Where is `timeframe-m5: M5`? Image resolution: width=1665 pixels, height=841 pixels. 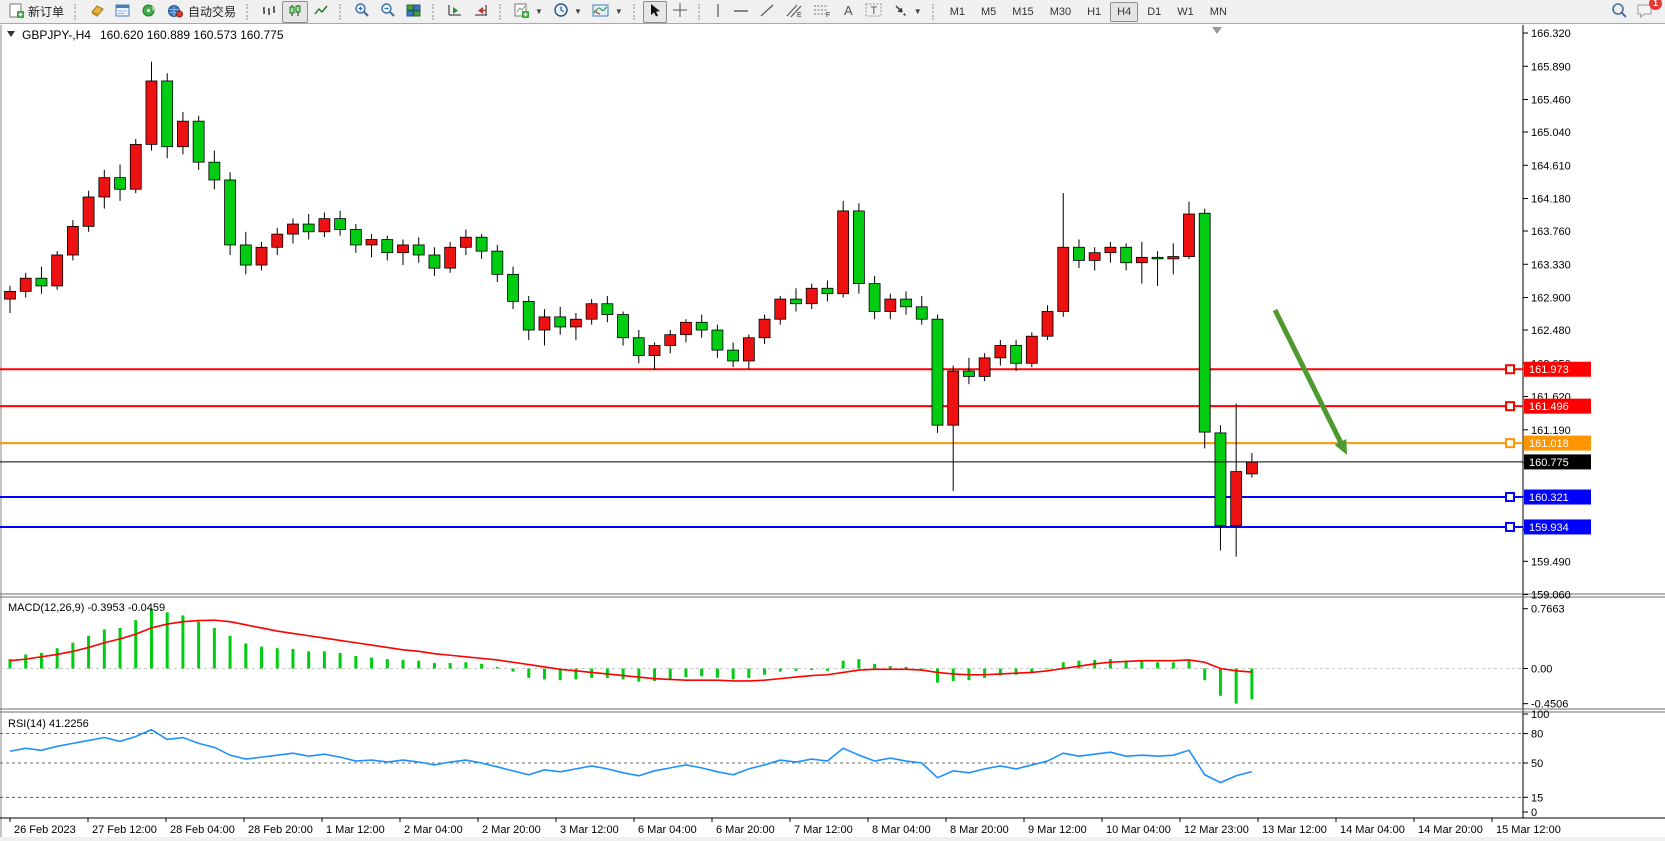
timeframe-m5: M5 is located at coordinates (989, 11).